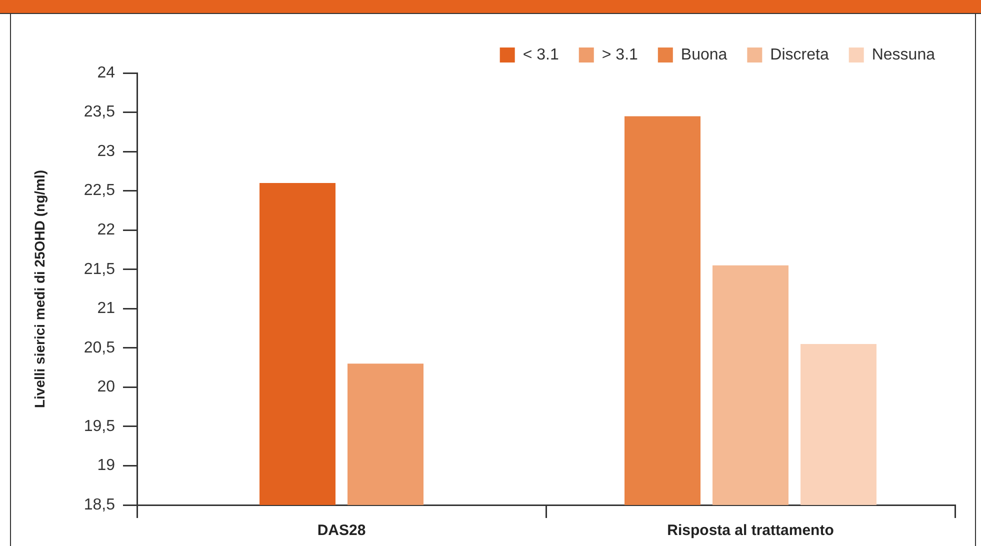 The image size is (981, 546). I want to click on legend-label: < 3.1, so click(540, 55).